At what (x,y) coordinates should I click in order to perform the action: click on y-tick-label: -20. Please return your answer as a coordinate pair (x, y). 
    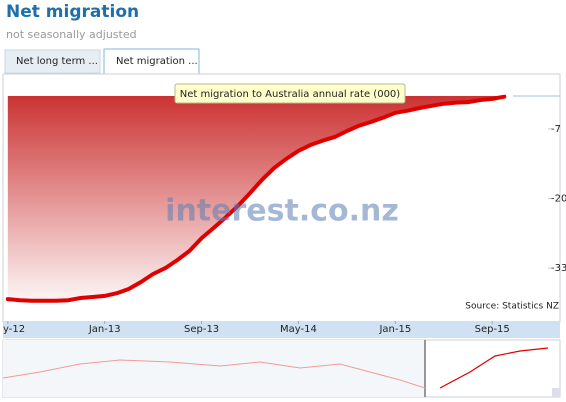
    Looking at the image, I should click on (558, 198).